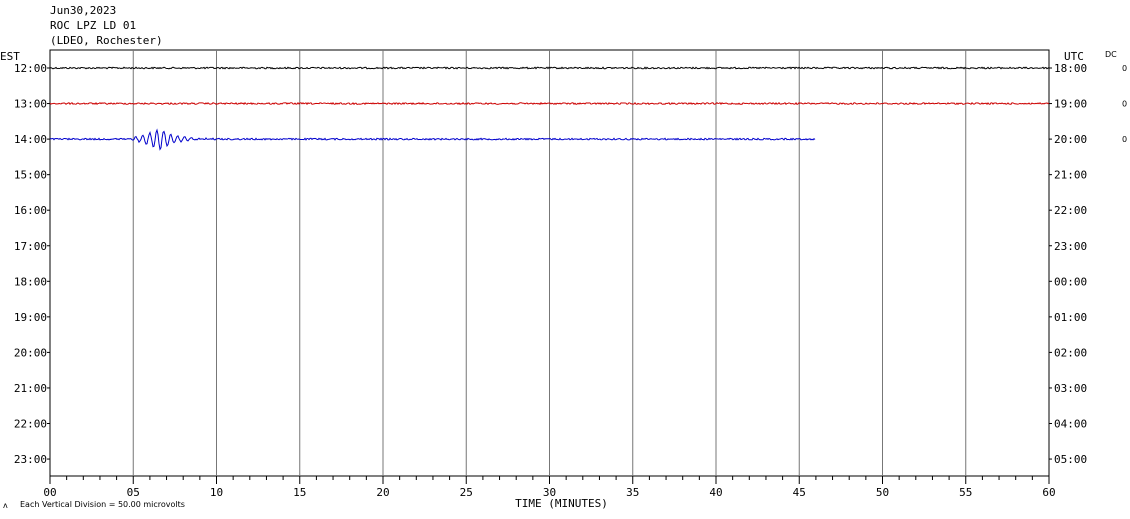  What do you see at coordinates (299, 492) in the screenshot?
I see `x-tick-label: 15` at bounding box center [299, 492].